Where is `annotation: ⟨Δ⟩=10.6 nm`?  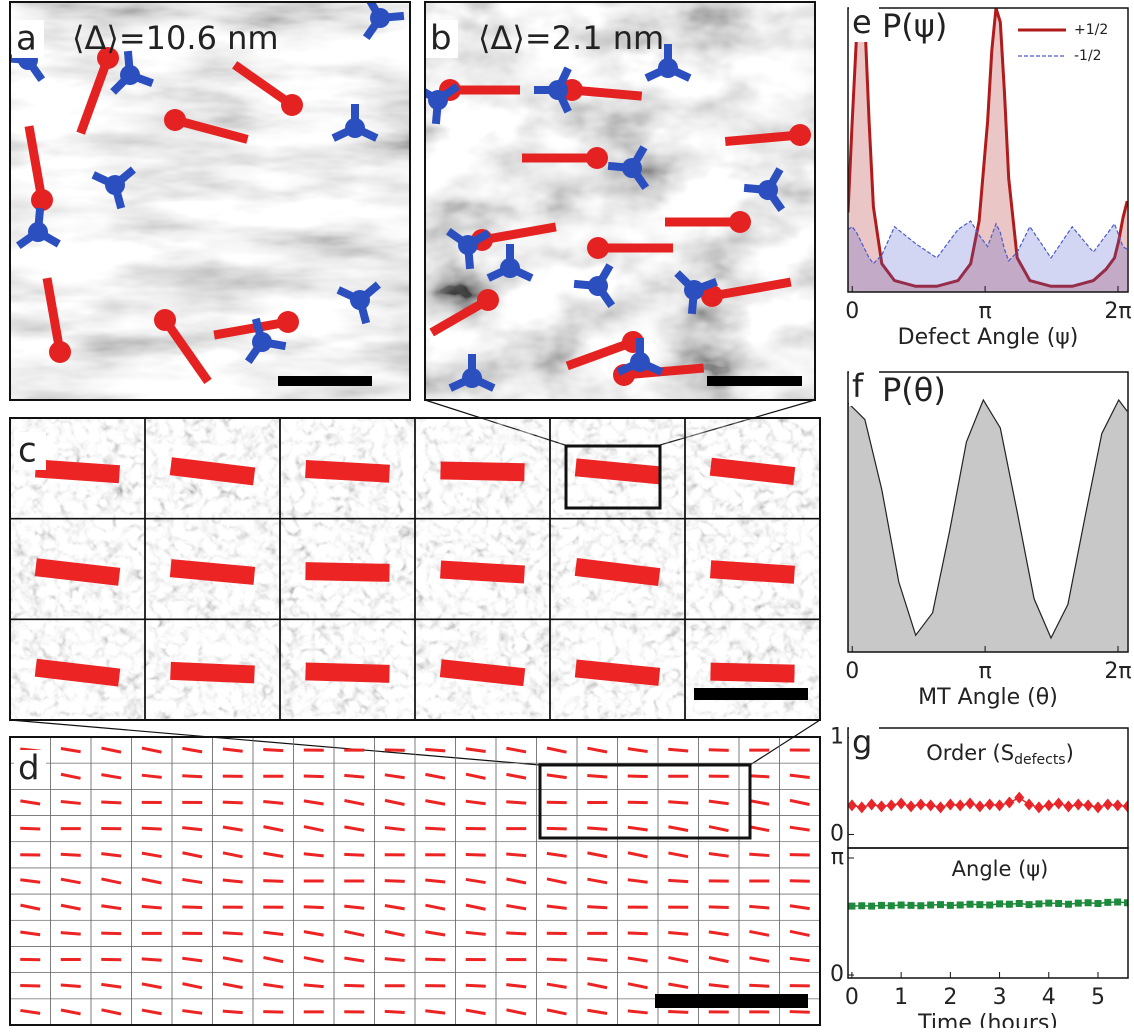 annotation: ⟨Δ⟩=10.6 nm is located at coordinates (175, 38).